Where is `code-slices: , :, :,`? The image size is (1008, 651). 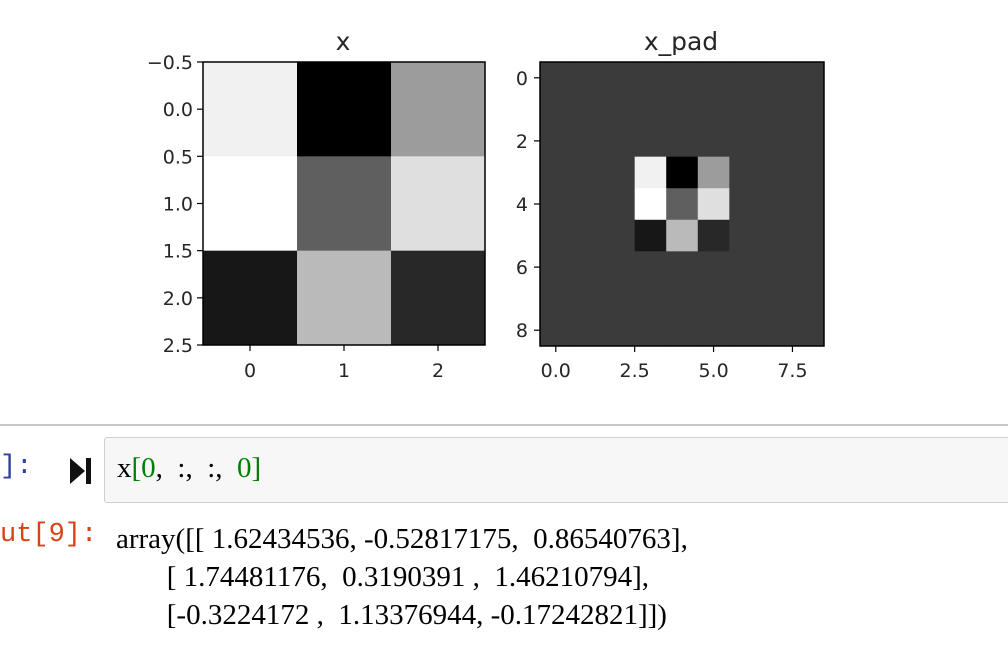 code-slices: , :, :, is located at coordinates (196, 468).